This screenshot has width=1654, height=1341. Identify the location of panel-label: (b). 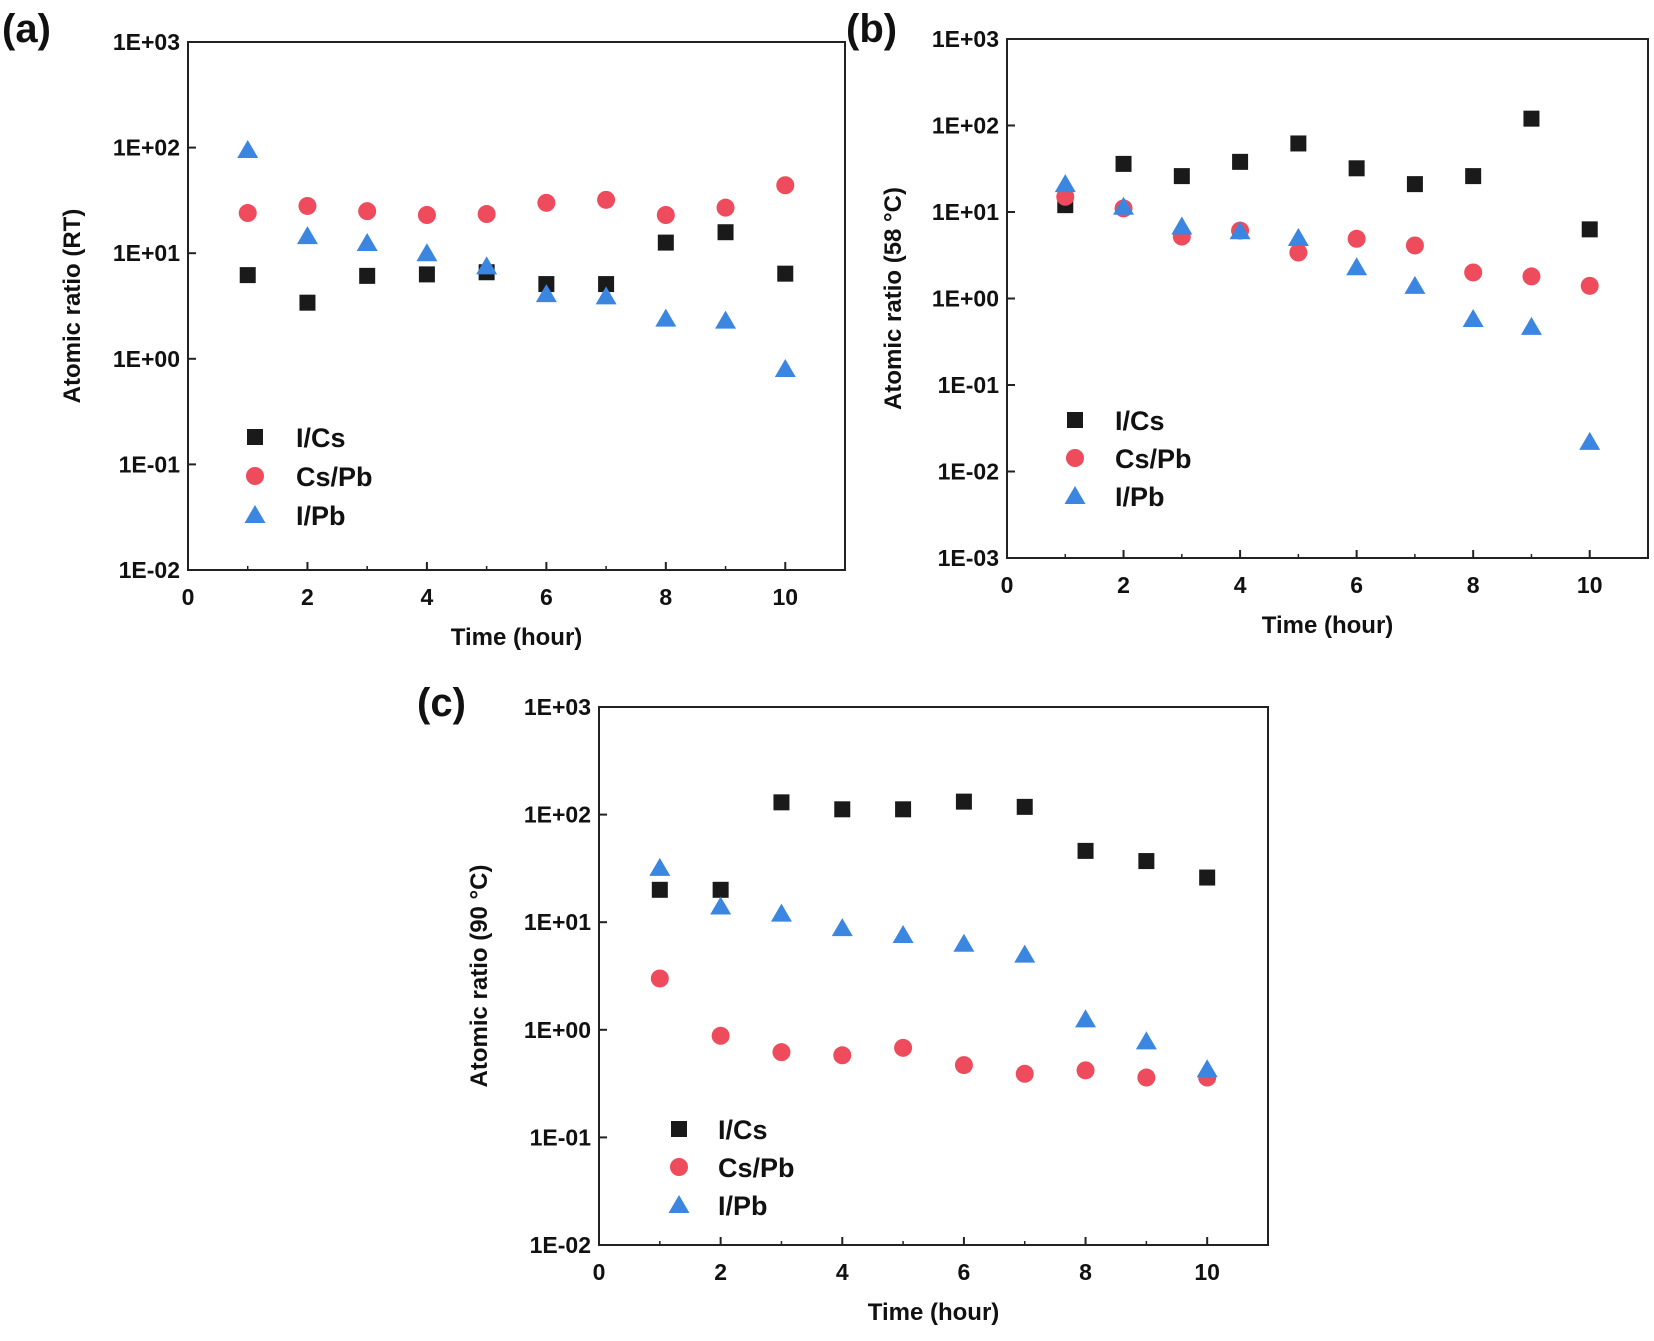
(871, 29).